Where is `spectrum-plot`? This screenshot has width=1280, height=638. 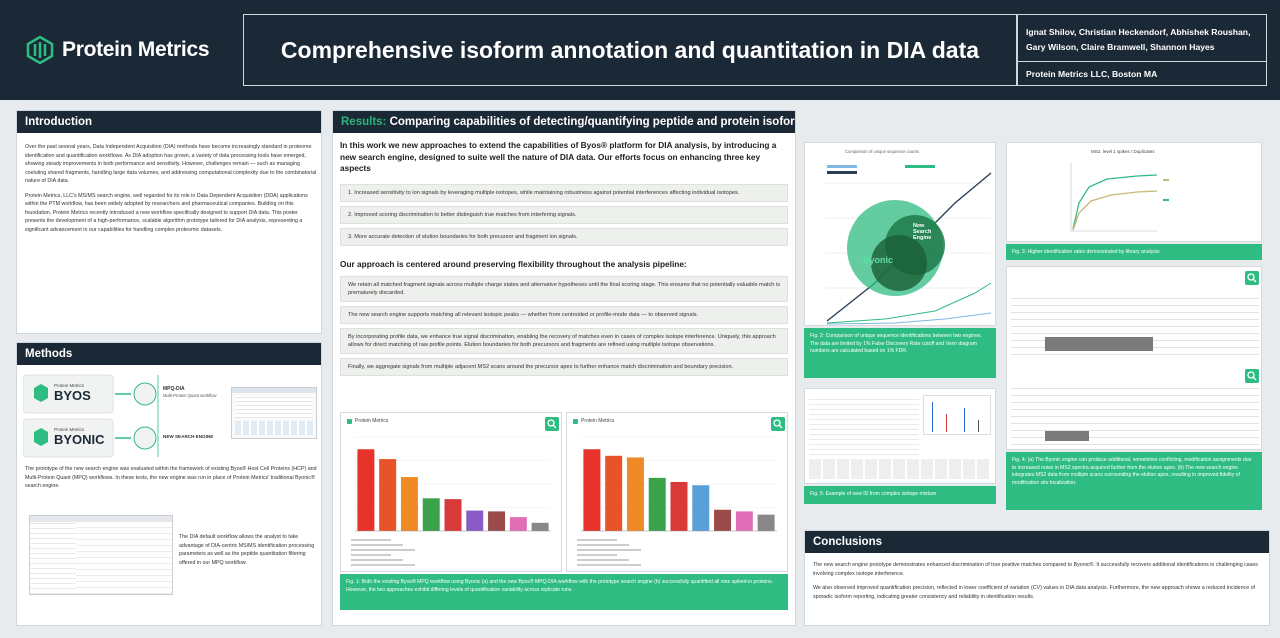 spectrum-plot is located at coordinates (957, 415).